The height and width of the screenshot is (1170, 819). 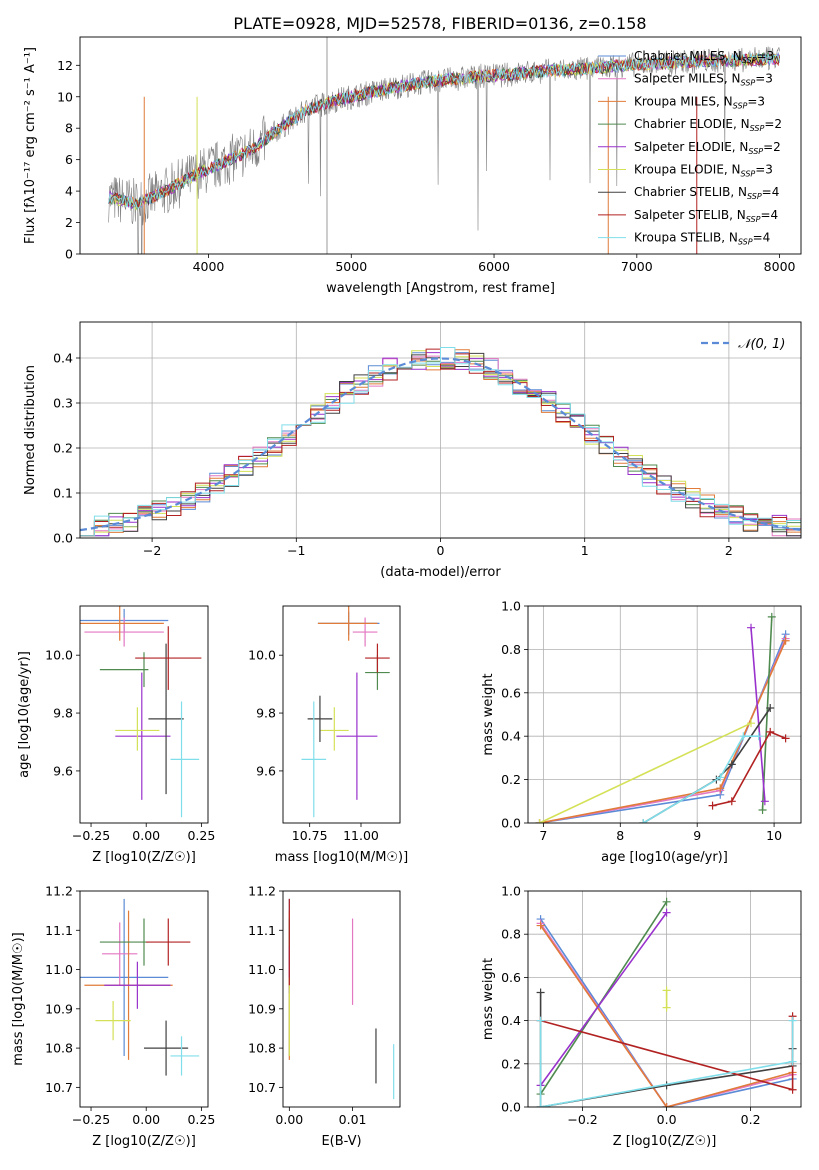 I want to click on x-tick-label: 0.01, so click(x=353, y=1119).